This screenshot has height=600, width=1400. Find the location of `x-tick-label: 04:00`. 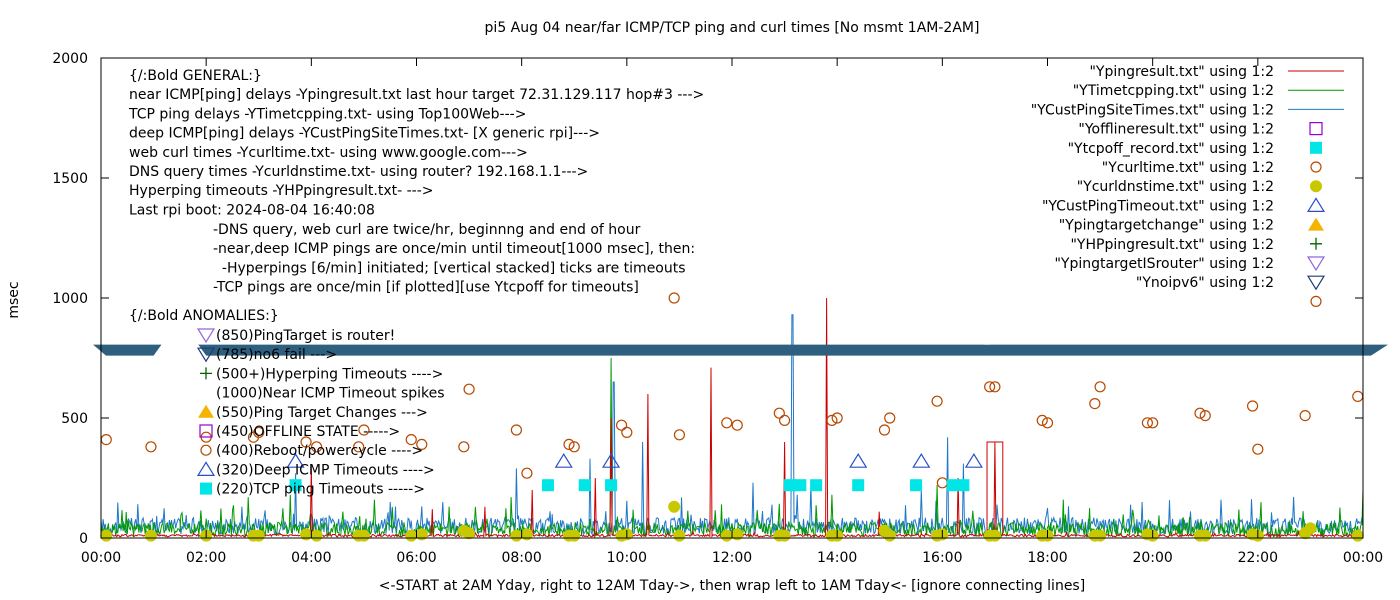

x-tick-label: 04:00 is located at coordinates (311, 558).